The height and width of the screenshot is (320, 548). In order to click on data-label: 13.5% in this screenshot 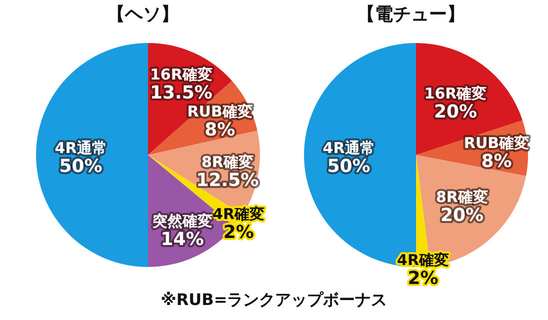, I will do `click(181, 93)`.